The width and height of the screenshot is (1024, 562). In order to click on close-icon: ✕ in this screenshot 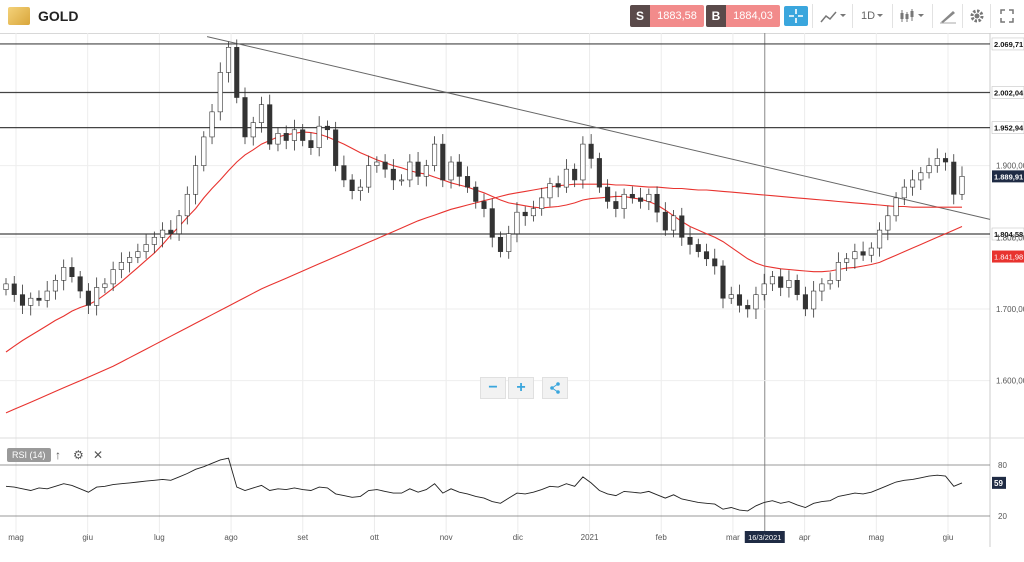, I will do `click(98, 455)`.